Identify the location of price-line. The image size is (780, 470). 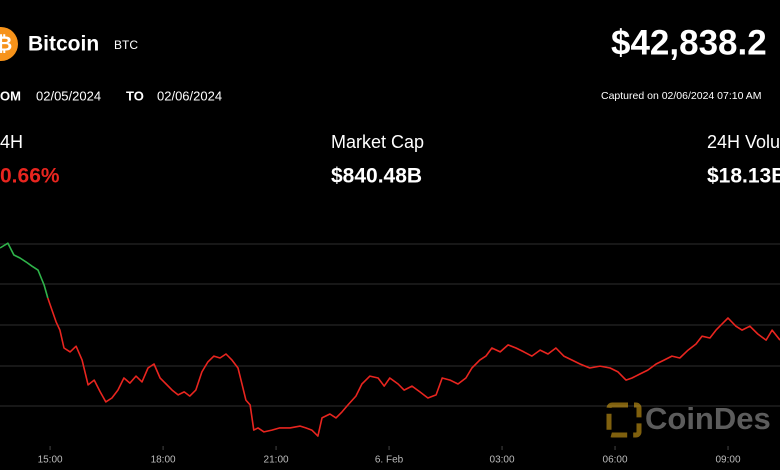
(24, 270).